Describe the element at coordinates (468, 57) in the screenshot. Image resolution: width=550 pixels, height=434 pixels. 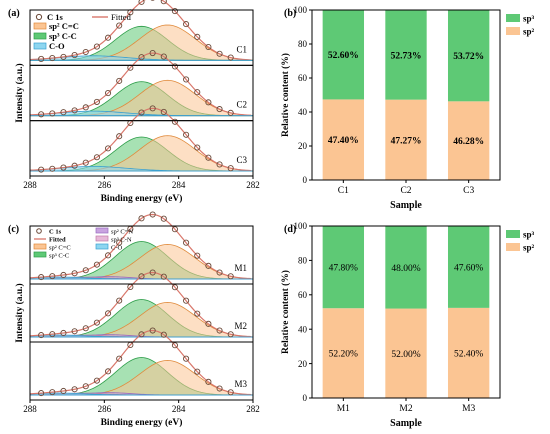
I see `bar-value-label: 53.72%` at that location.